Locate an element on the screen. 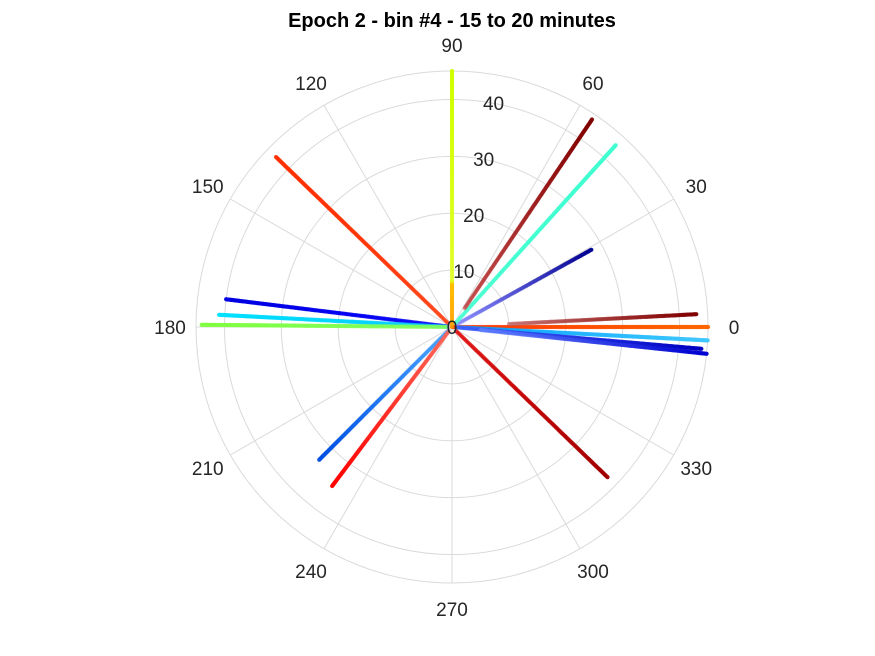 This screenshot has height=656, width=875. r-tick-label: 0 is located at coordinates (452, 328).